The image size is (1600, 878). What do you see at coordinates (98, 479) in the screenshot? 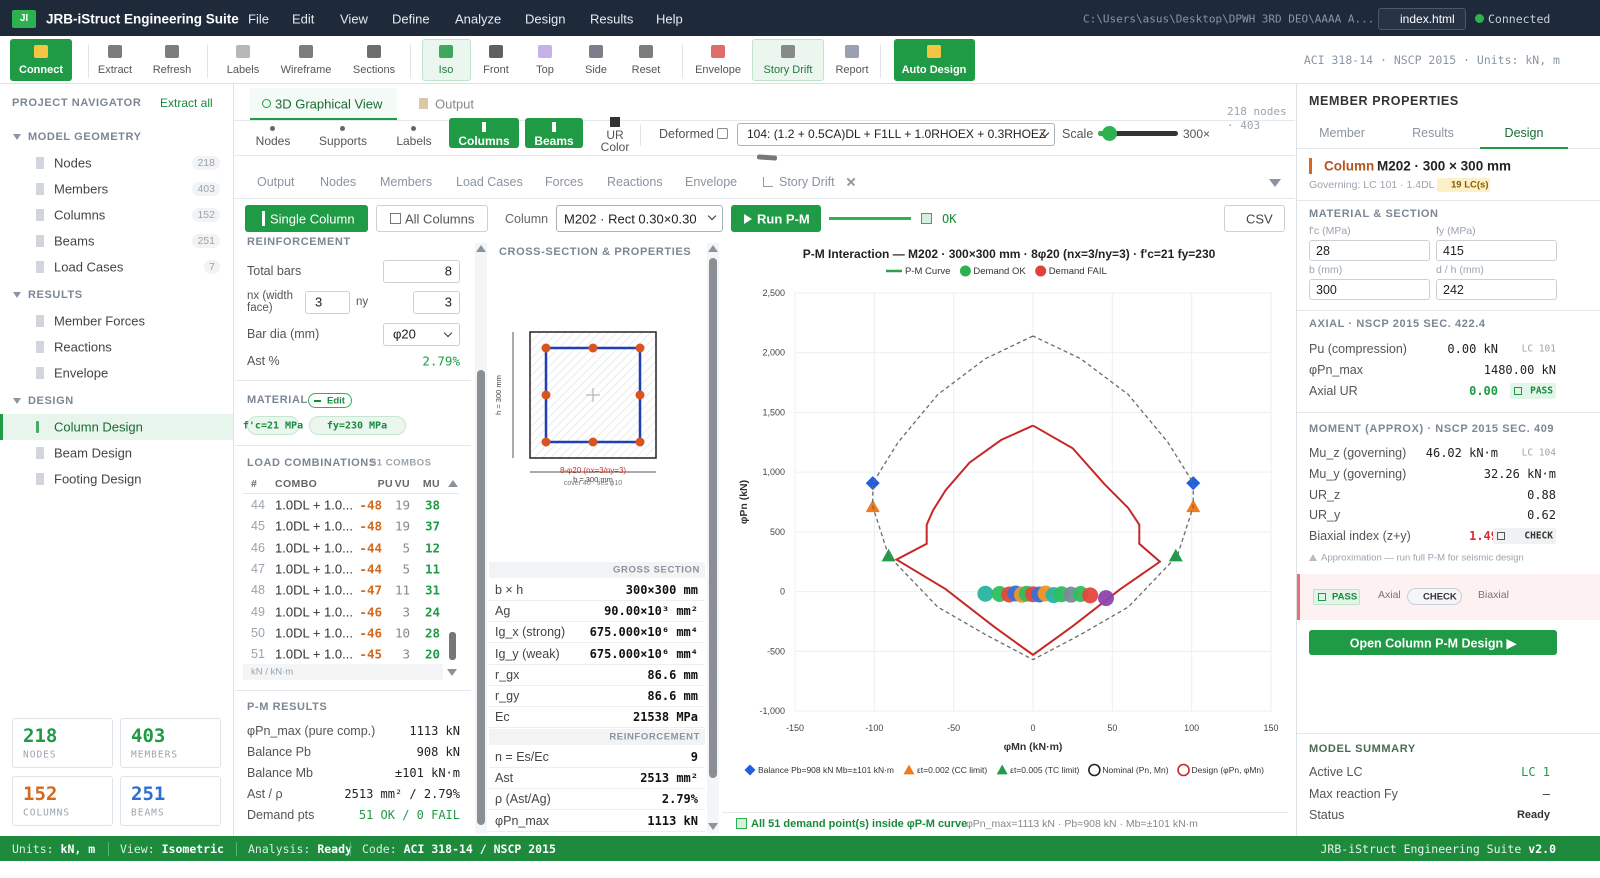
I see `nav-item: Footing Design` at bounding box center [98, 479].